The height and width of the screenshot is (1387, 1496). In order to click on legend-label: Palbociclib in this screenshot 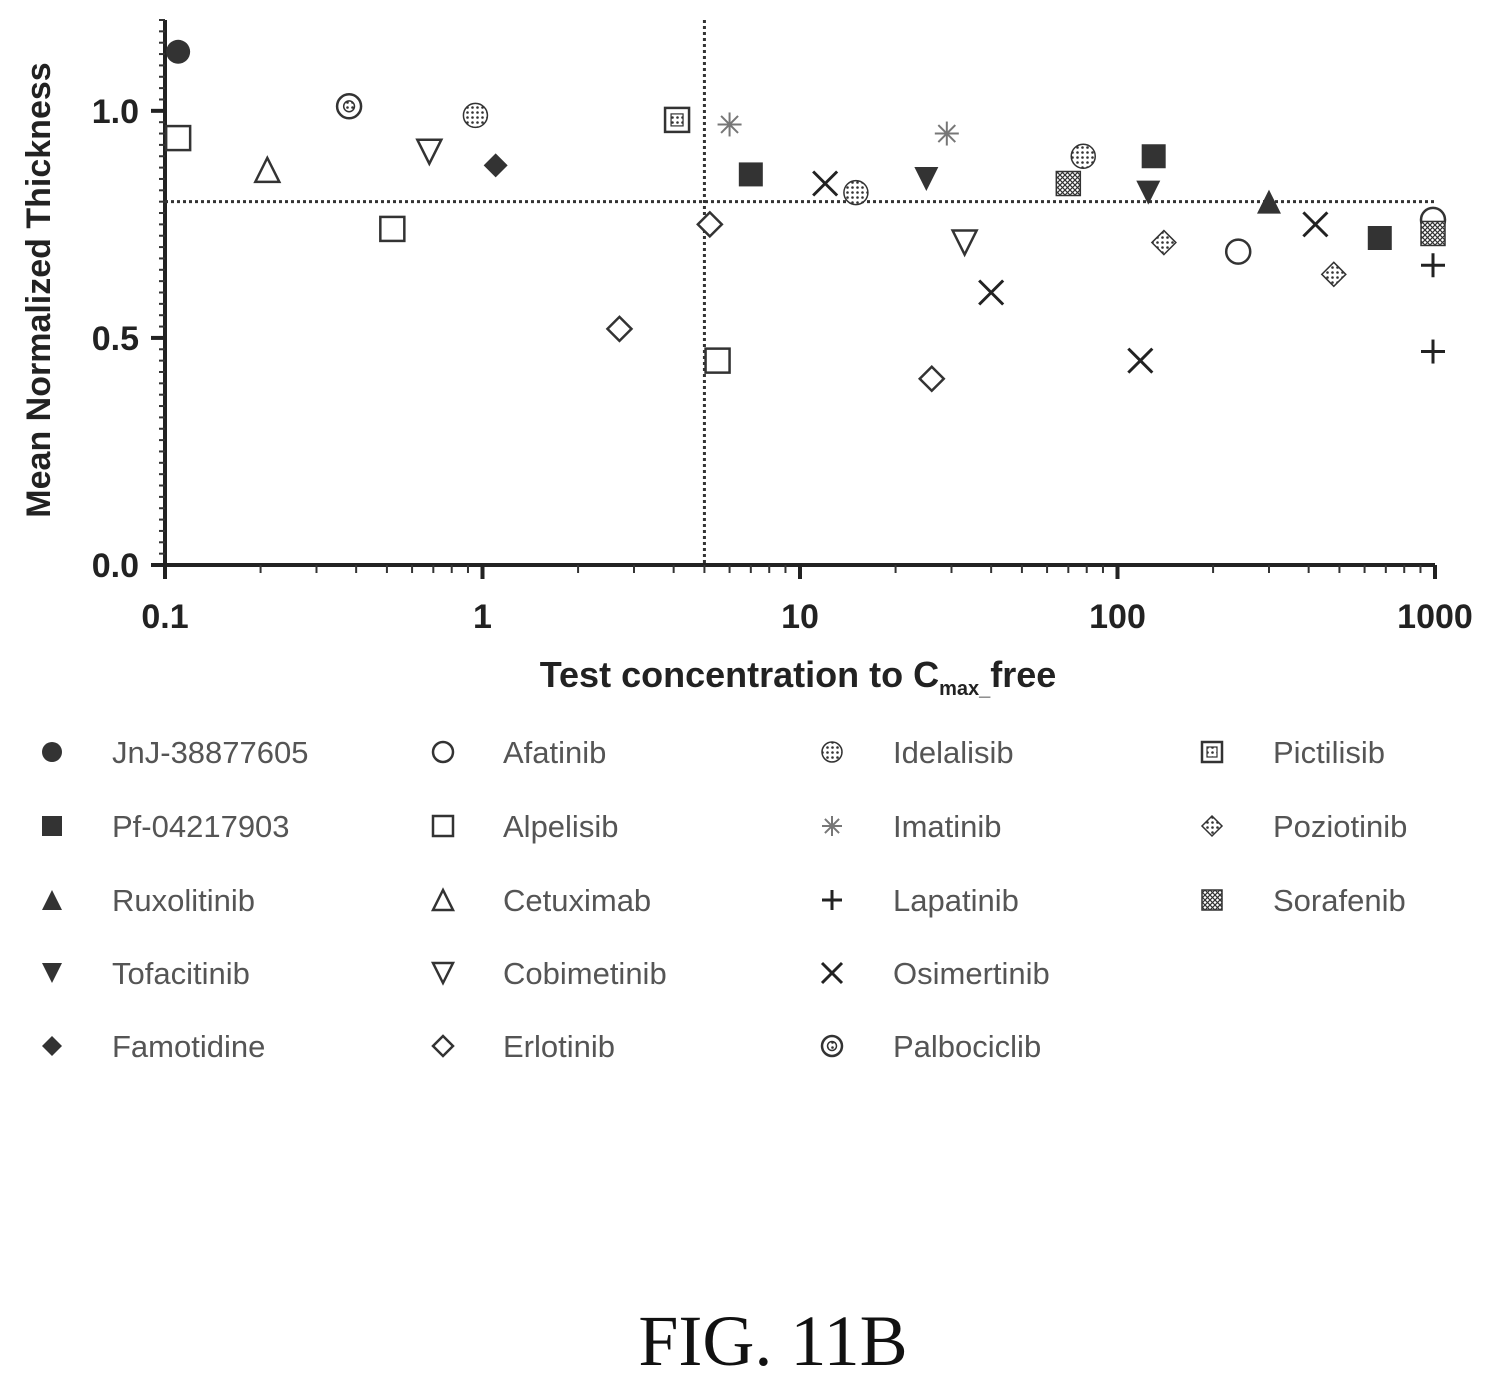, I will do `click(967, 1046)`.